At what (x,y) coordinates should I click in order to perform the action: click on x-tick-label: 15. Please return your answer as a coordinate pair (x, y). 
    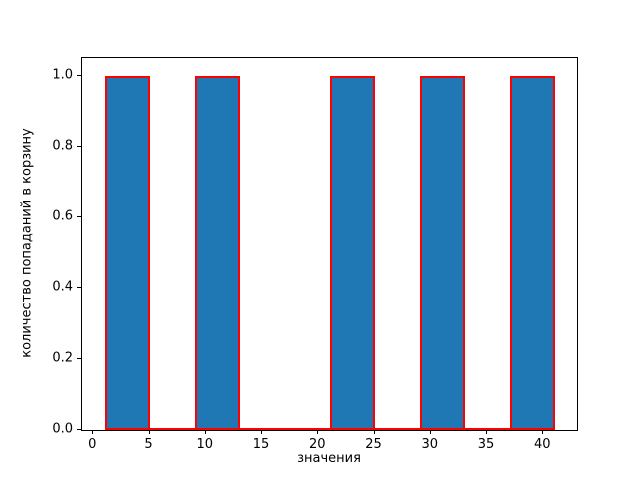
    Looking at the image, I should click on (261, 444).